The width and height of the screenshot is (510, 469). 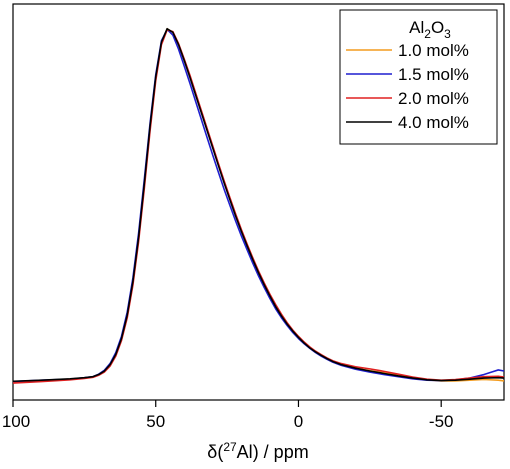 What do you see at coordinates (298, 421) in the screenshot?
I see `x-tick-label: 0` at bounding box center [298, 421].